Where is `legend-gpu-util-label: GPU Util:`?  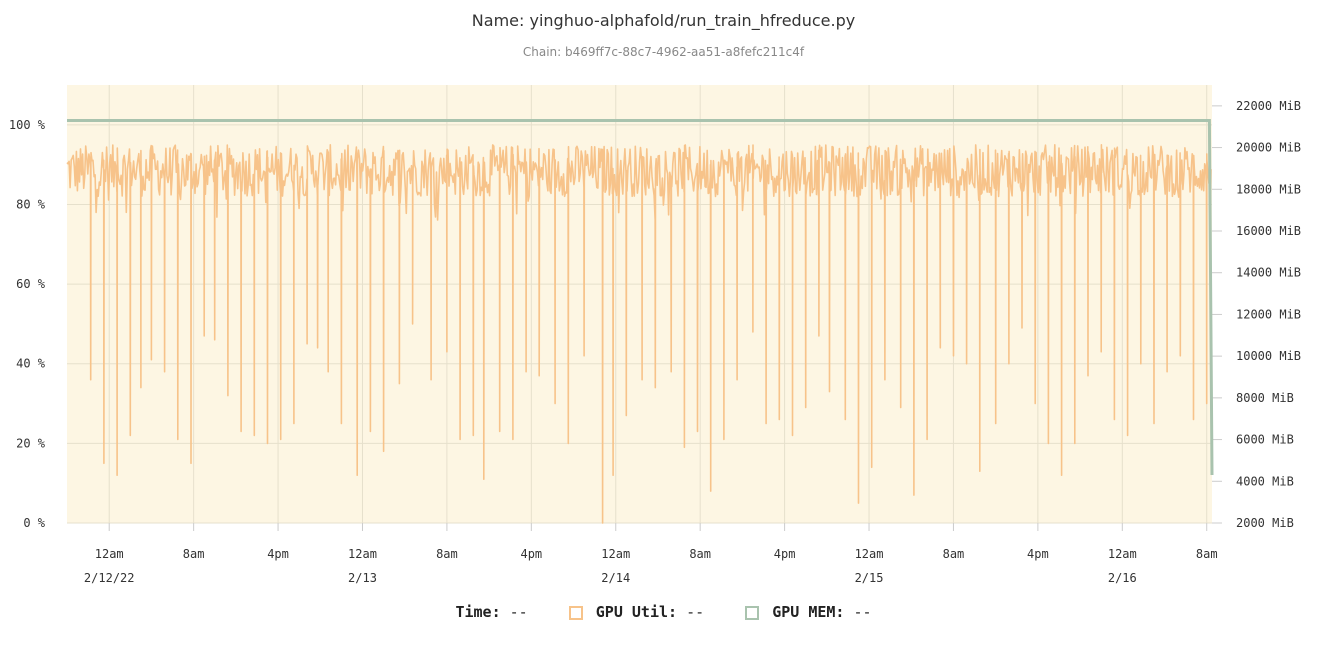 legend-gpu-util-label: GPU Util: is located at coordinates (636, 611).